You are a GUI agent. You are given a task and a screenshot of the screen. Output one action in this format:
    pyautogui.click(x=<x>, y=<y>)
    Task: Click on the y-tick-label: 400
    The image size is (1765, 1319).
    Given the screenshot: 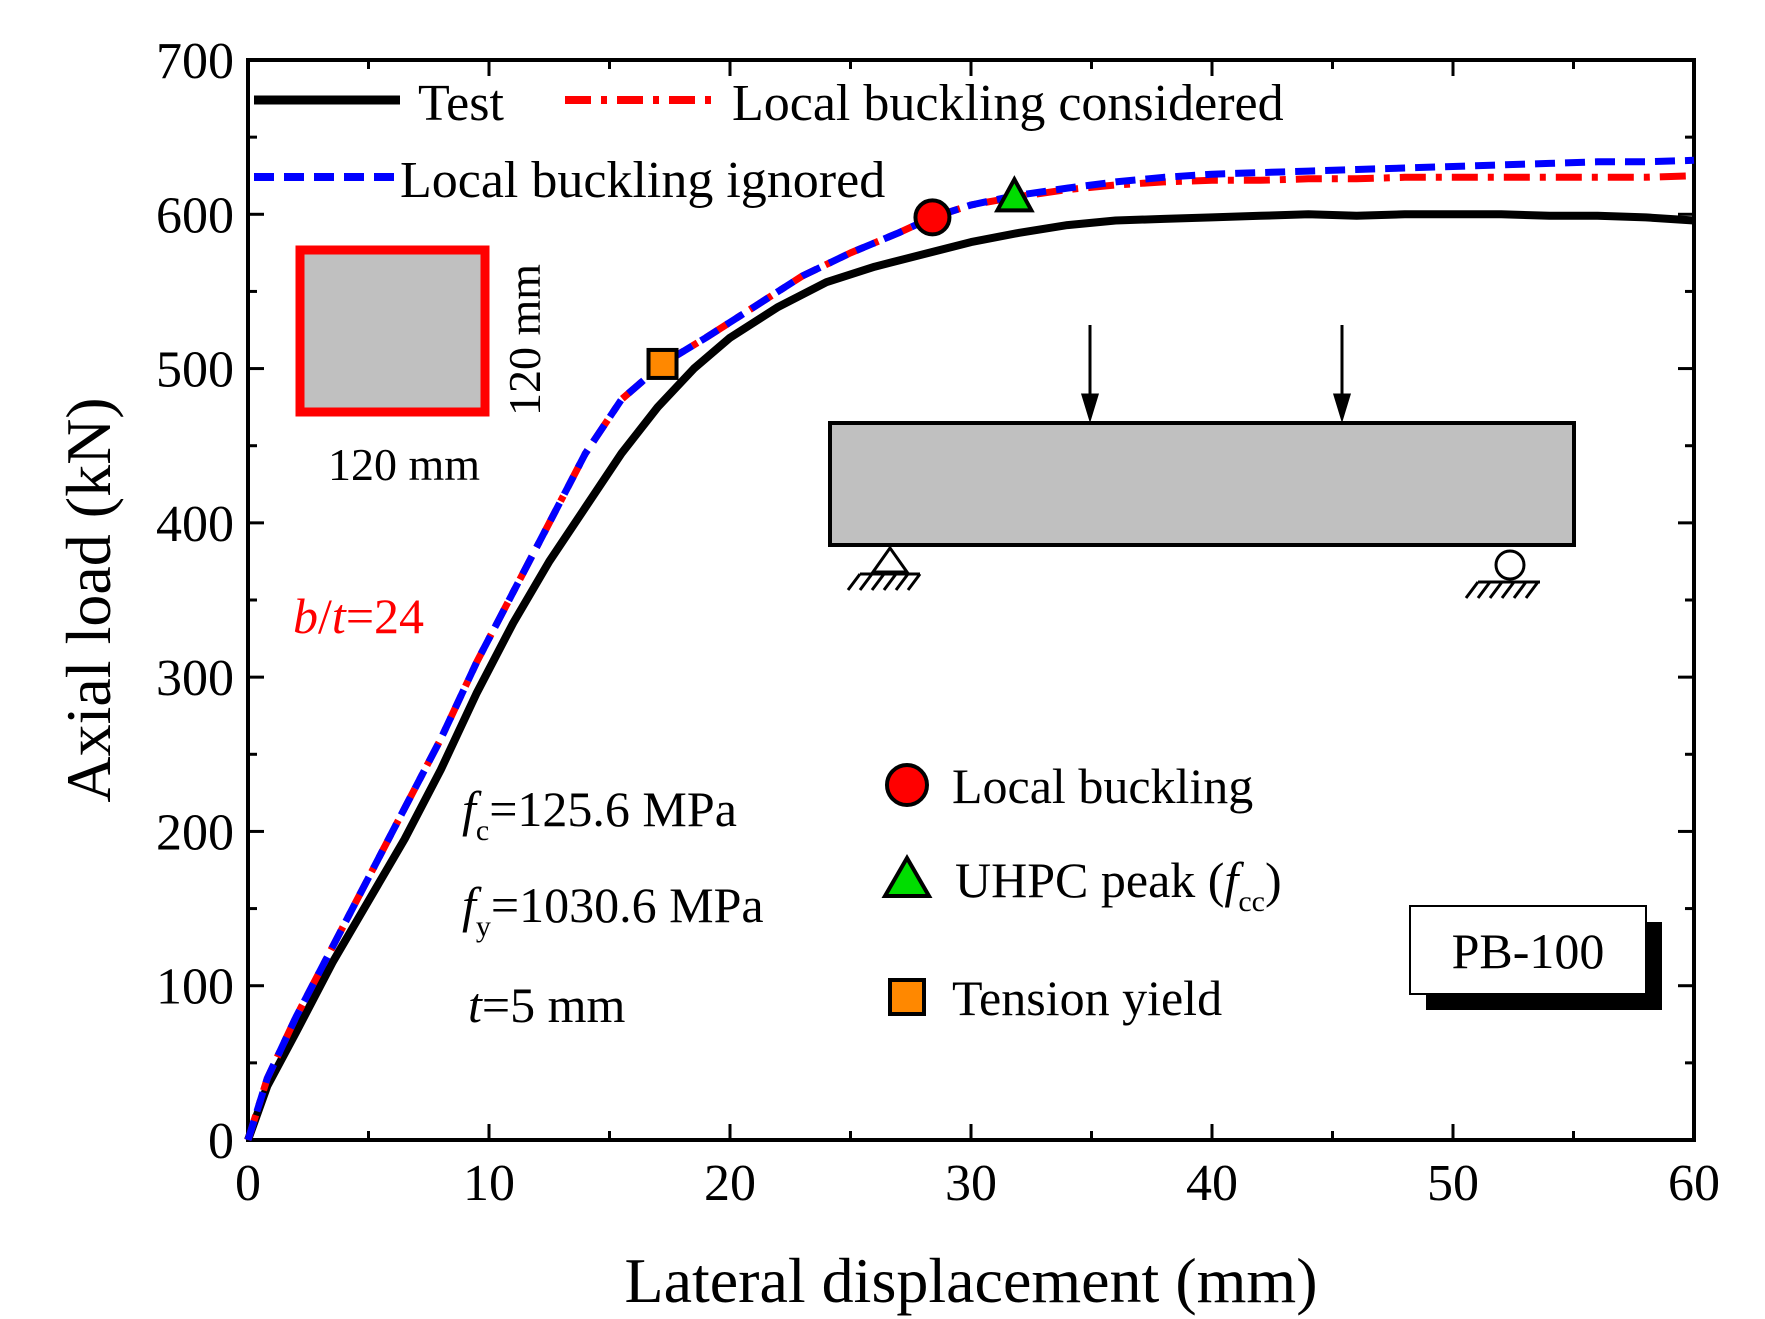 What is the action you would take?
    pyautogui.click(x=195, y=524)
    